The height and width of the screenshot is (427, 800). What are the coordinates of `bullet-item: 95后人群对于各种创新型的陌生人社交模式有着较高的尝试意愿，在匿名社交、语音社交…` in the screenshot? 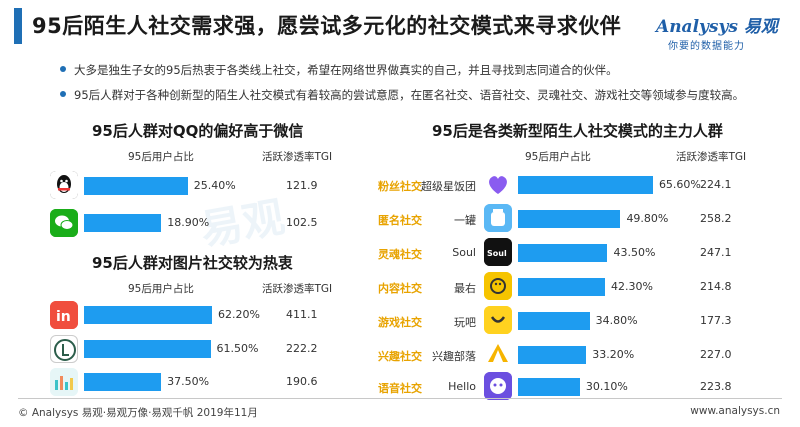 It's located at (420, 95).